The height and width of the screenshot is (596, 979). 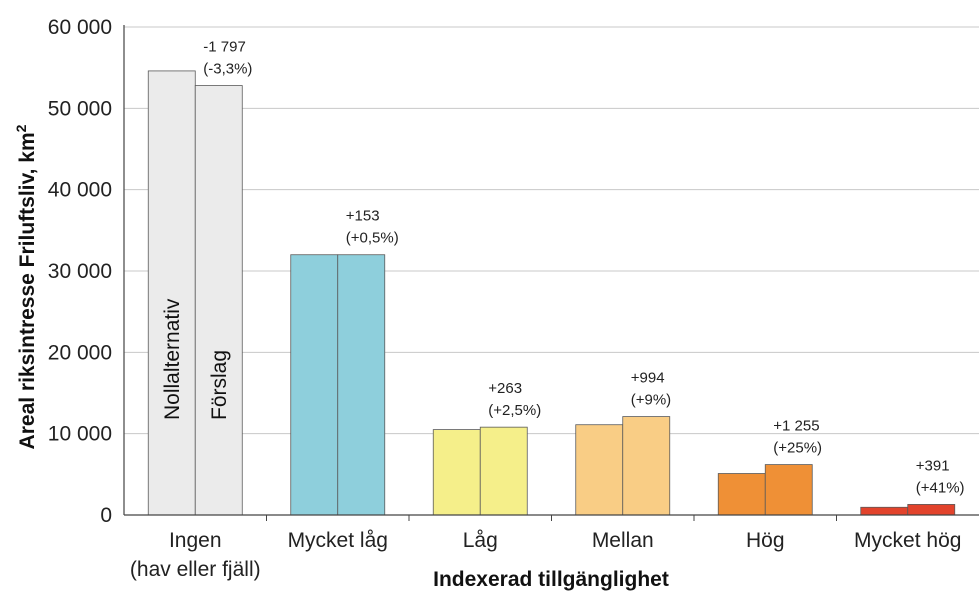 I want to click on change-label-abs: +263, so click(x=505, y=388).